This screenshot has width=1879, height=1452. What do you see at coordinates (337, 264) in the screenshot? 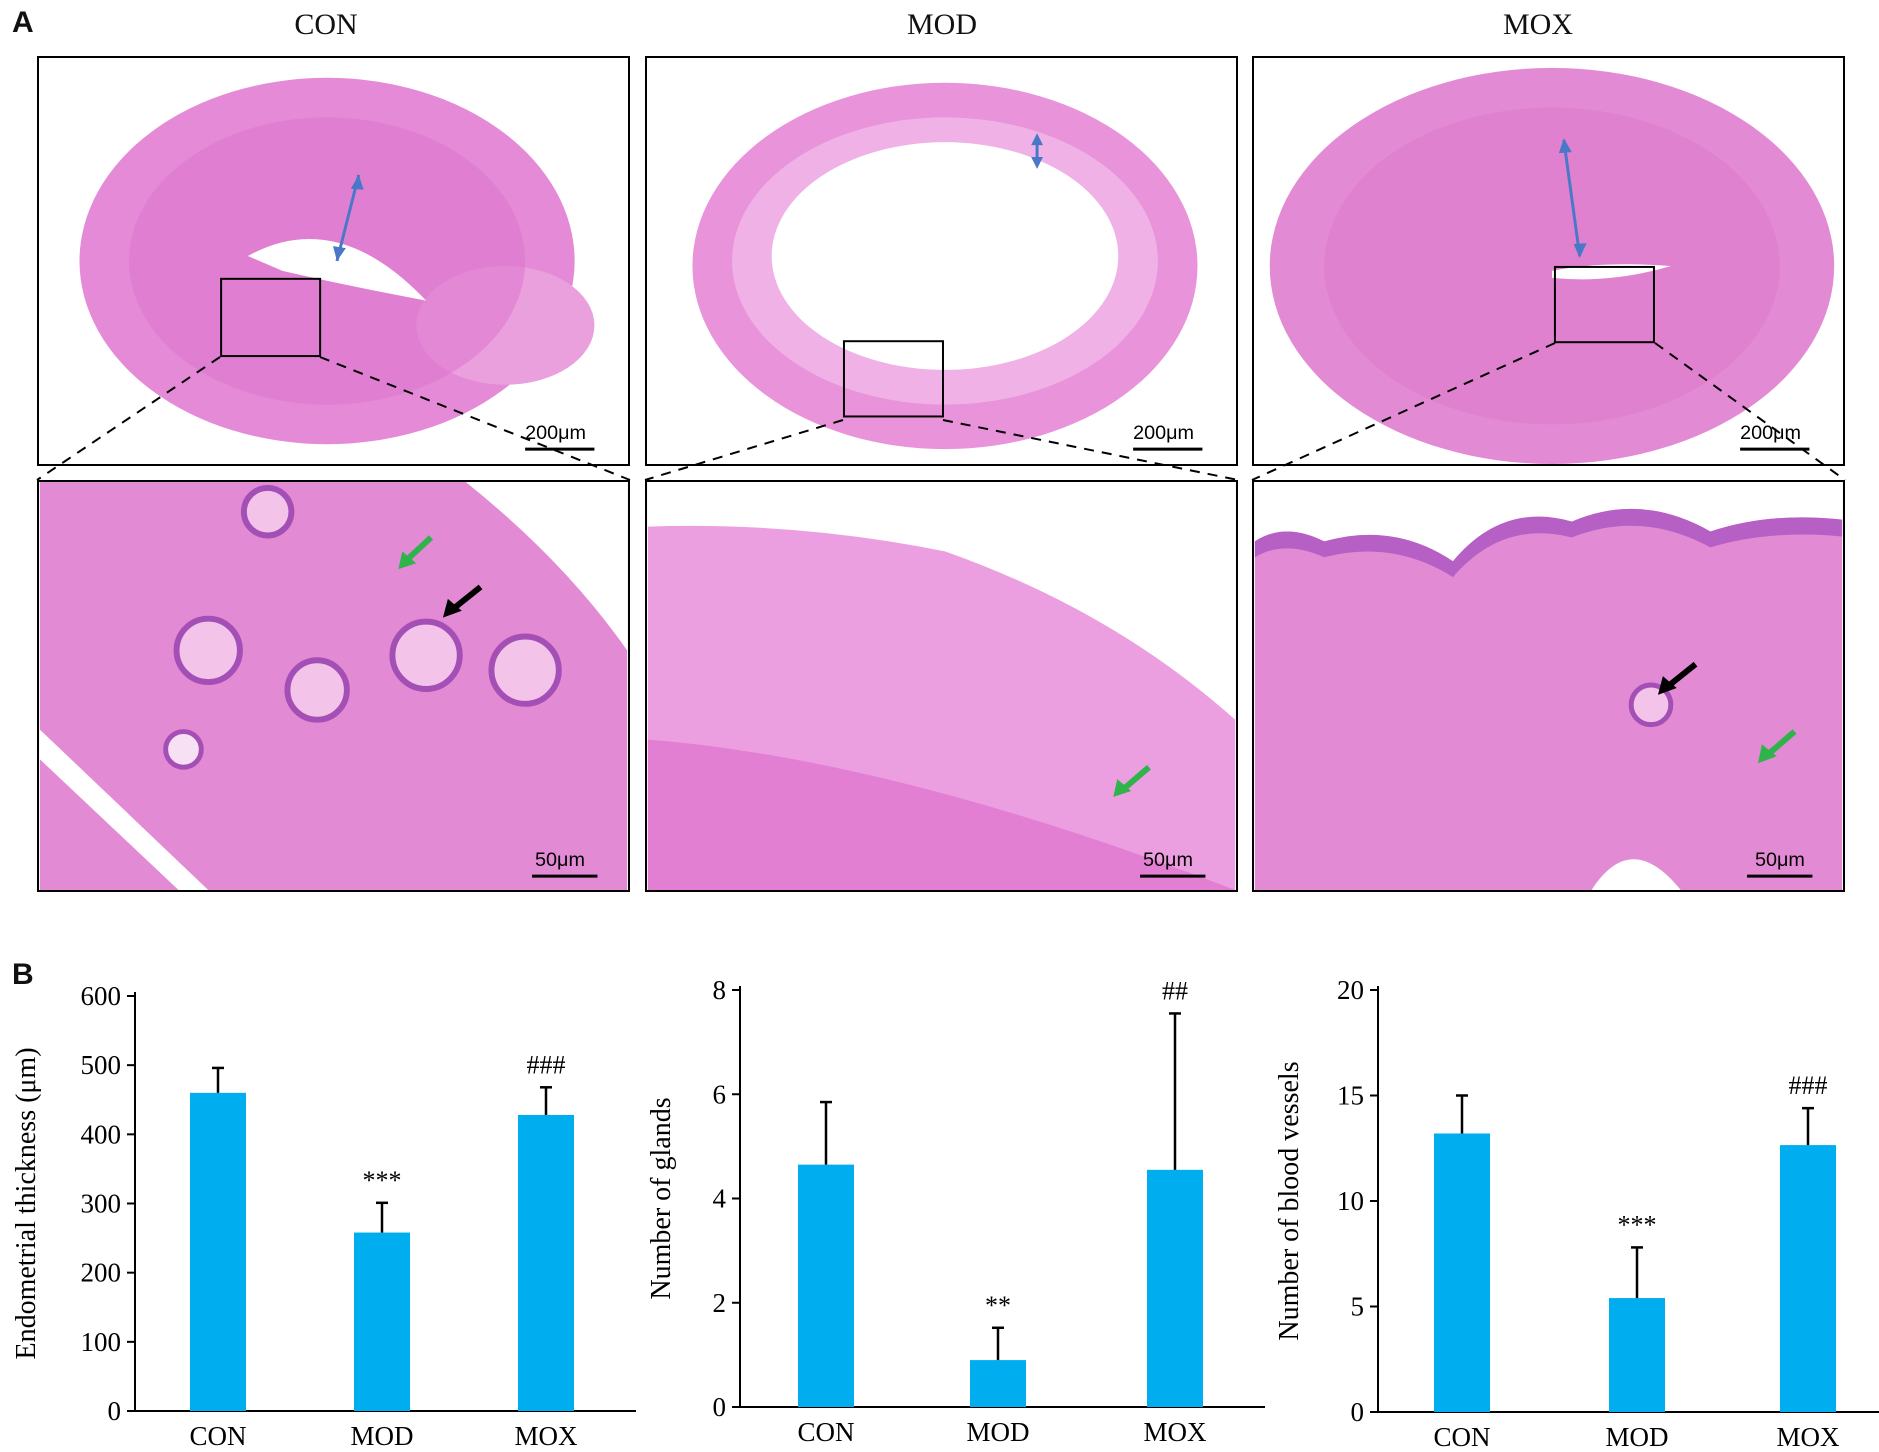
I see `overview-con-image: 200μm` at bounding box center [337, 264].